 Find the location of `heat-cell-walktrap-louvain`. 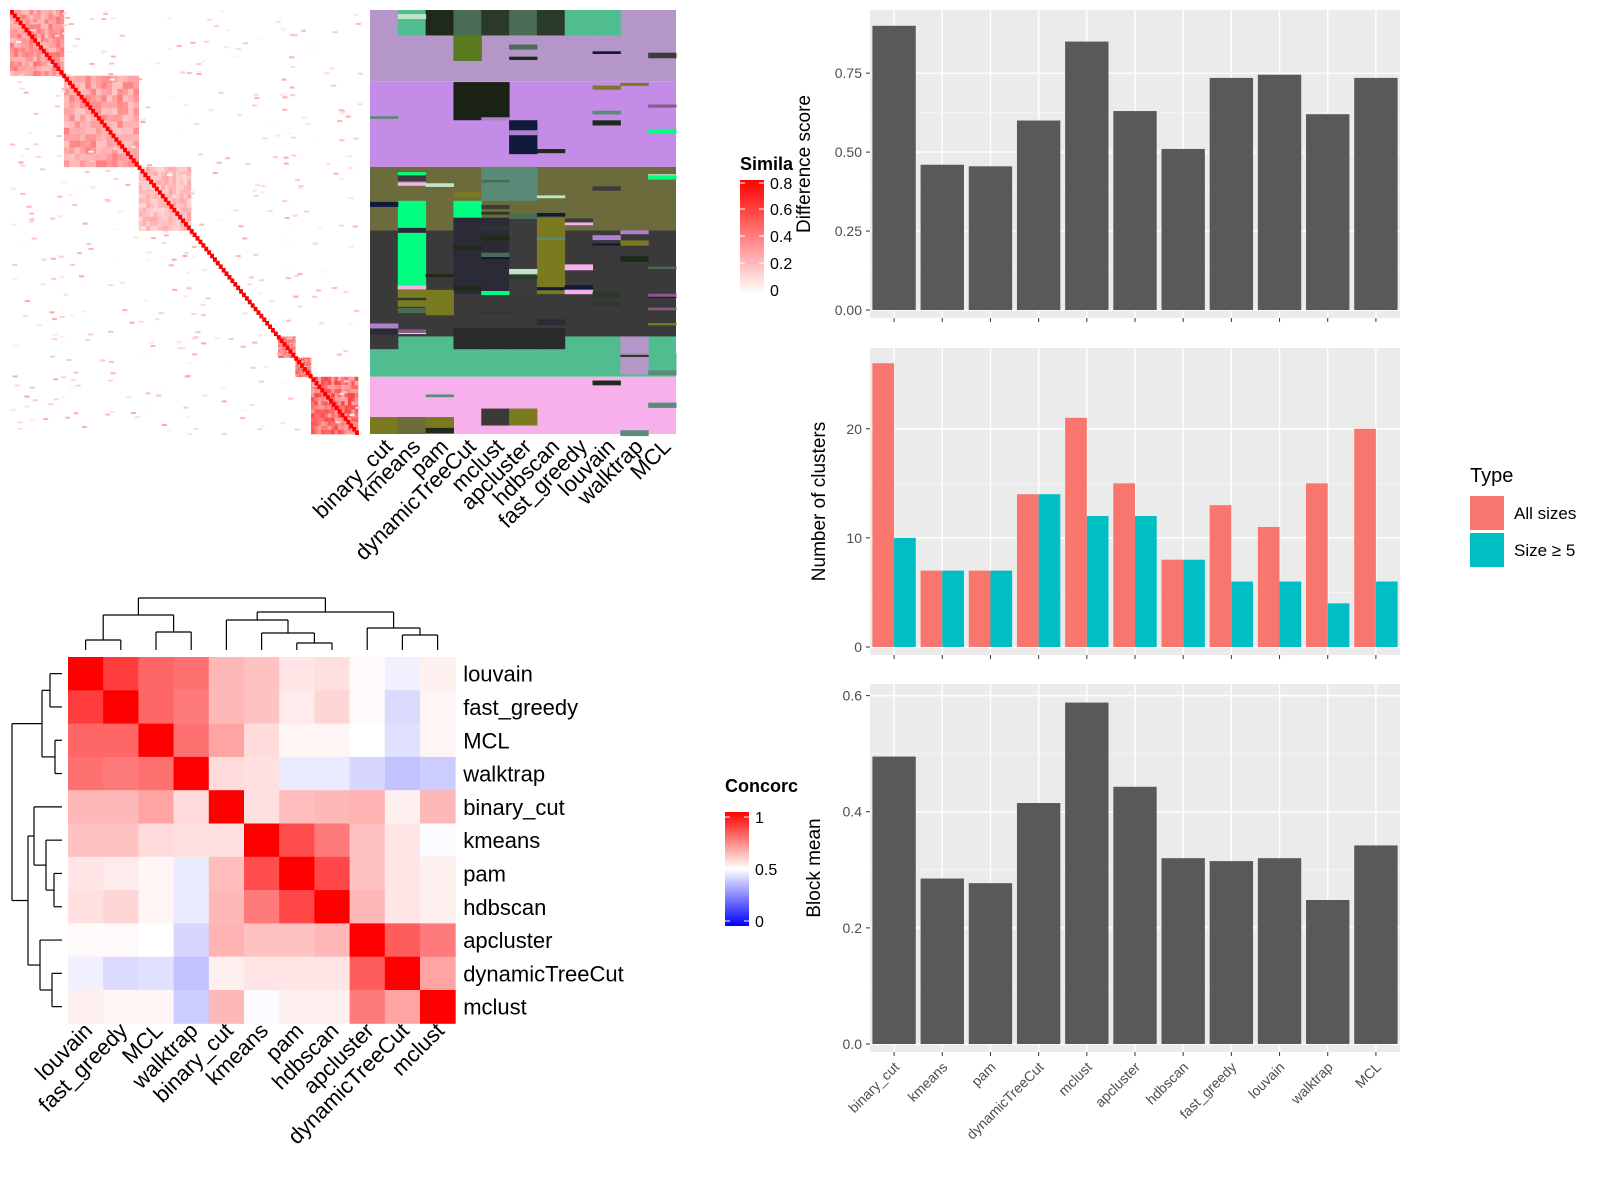

heat-cell-walktrap-louvain is located at coordinates (86, 773).